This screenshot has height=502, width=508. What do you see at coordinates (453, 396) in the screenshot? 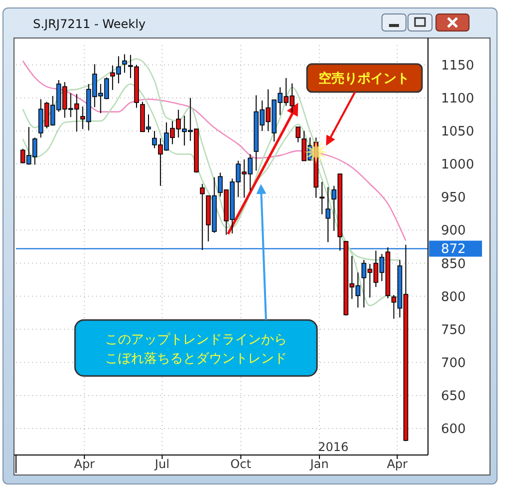
I see `y-tick-label: 650` at bounding box center [453, 396].